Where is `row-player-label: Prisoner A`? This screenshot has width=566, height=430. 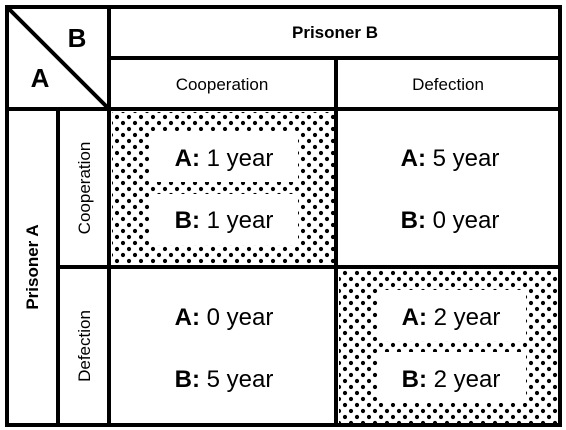
row-player-label: Prisoner A is located at coordinates (32, 266).